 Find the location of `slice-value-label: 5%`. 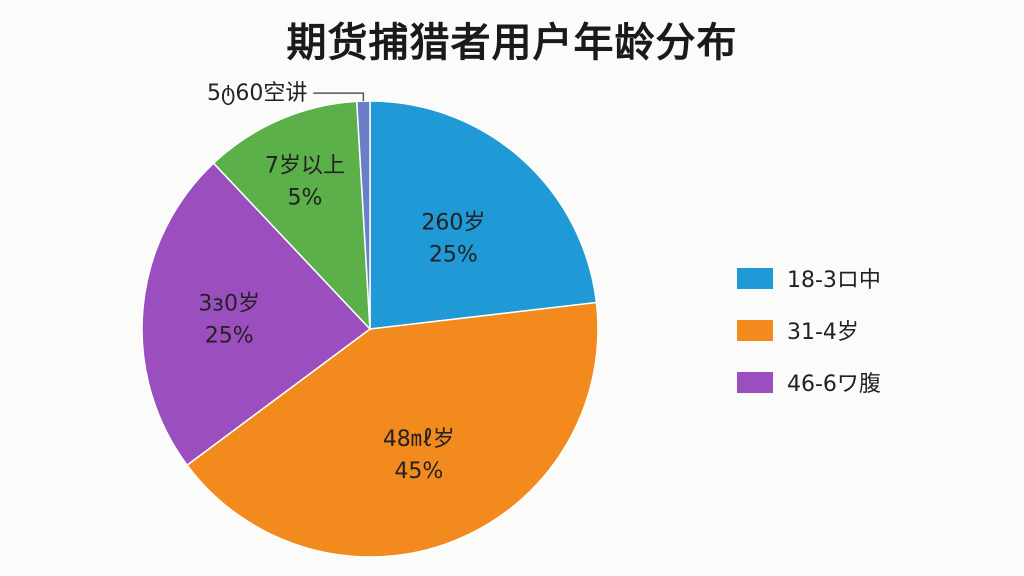

slice-value-label: 5% is located at coordinates (305, 197).